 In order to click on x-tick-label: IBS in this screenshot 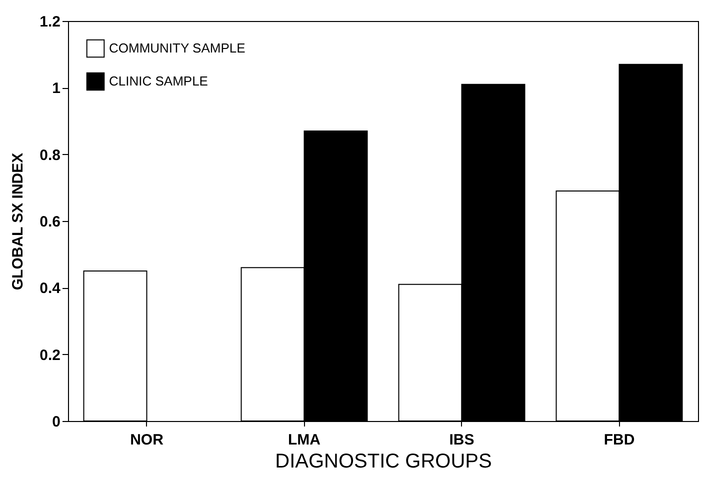, I will do `click(461, 440)`.